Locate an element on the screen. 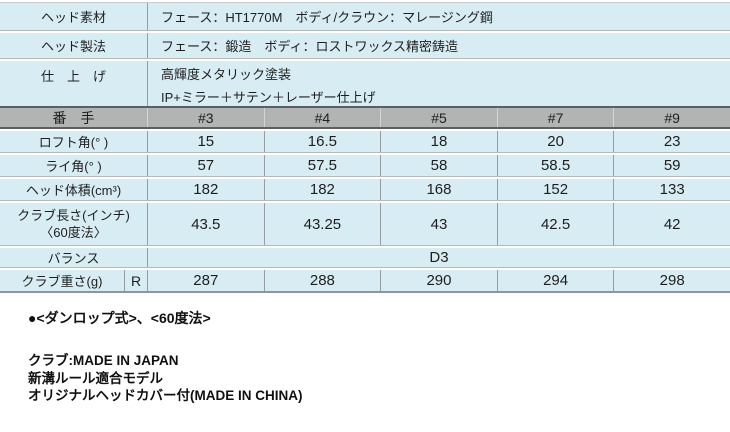 The image size is (730, 432). row-club-number-header: 番 手 #3 #4 #5 #7 #9 is located at coordinates (365, 117).